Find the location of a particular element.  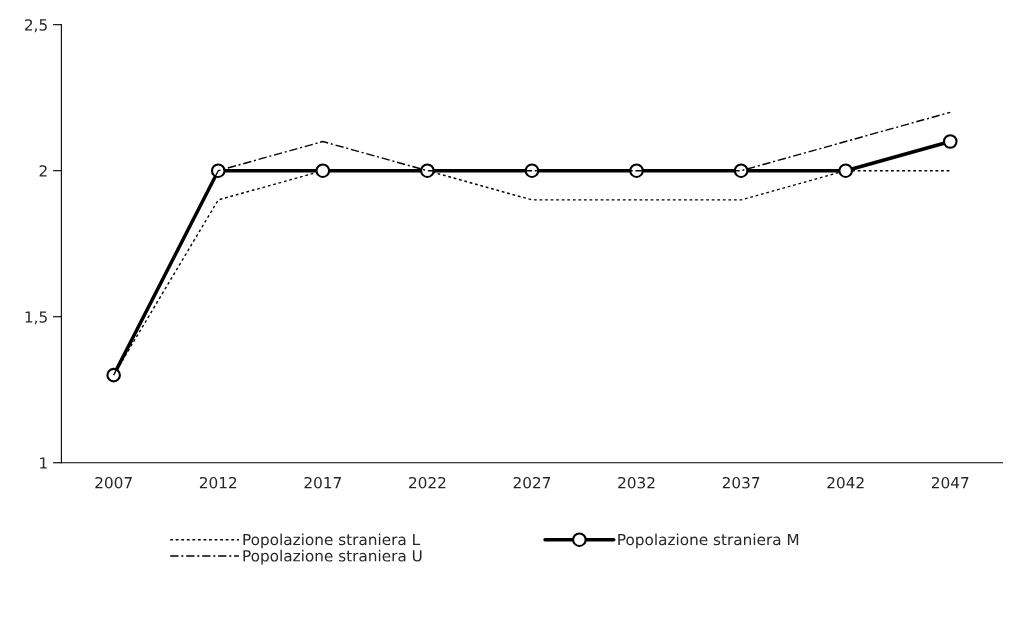

x-tick-label: 2047 is located at coordinates (950, 482).